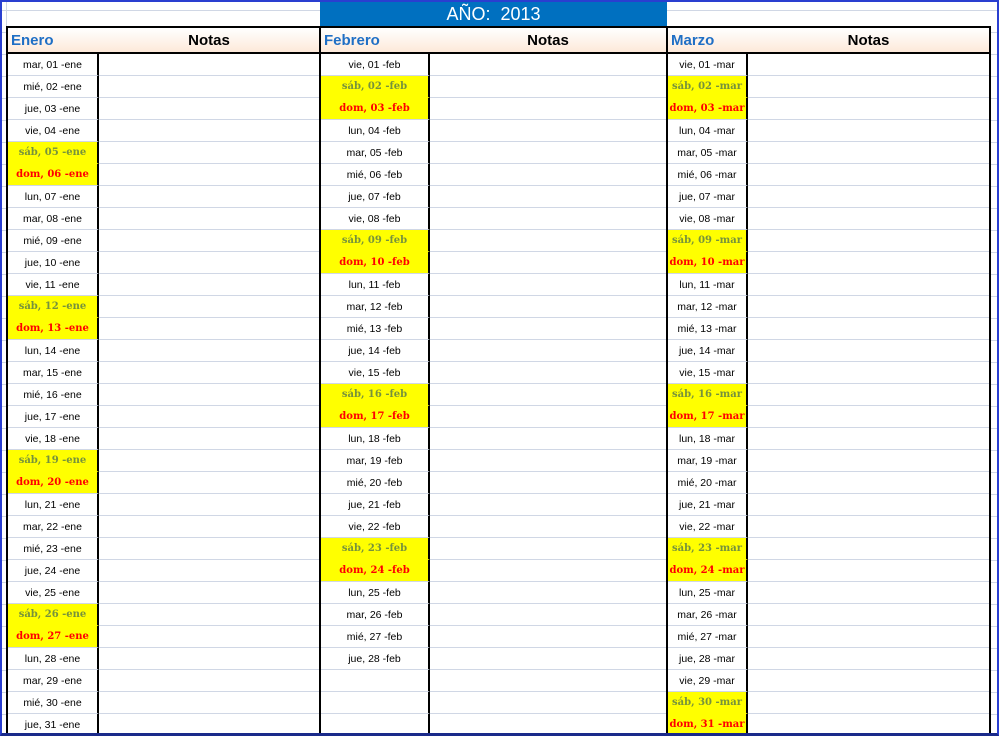 This screenshot has height=736, width=999. Describe the element at coordinates (53, 109) in the screenshot. I see `date-cell: jue, 03 -ene` at that location.